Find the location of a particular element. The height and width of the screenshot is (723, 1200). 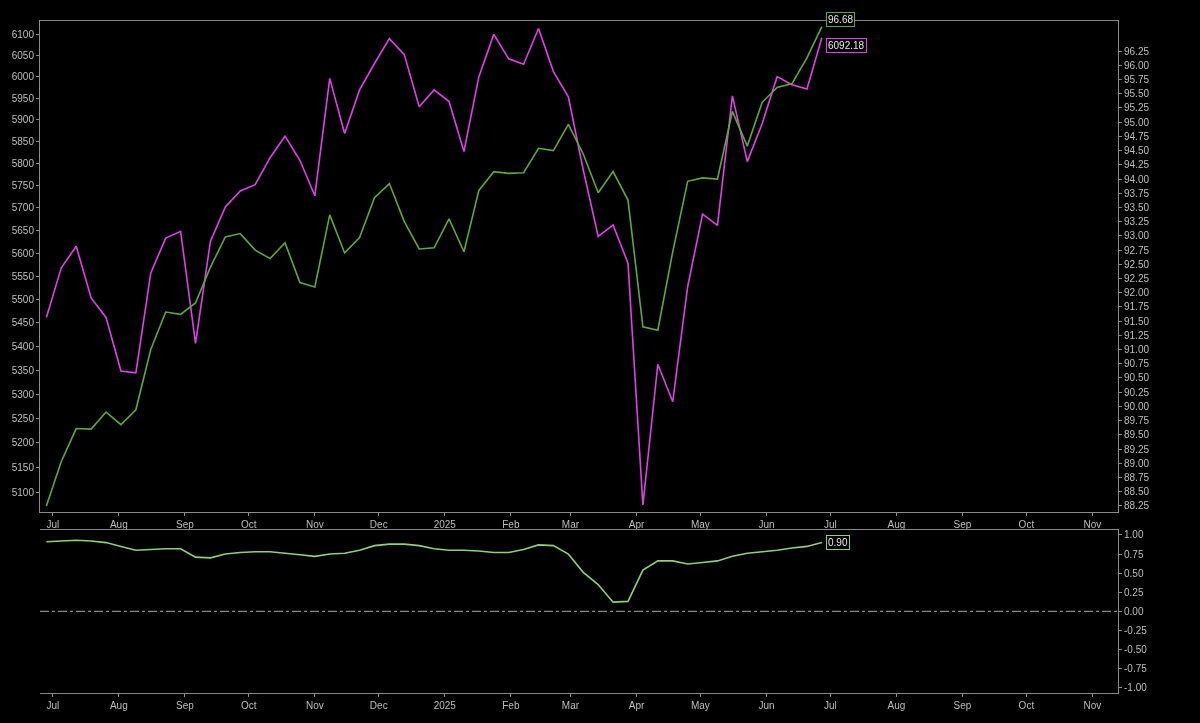

y-tick-label: 5750 is located at coordinates (23, 186).